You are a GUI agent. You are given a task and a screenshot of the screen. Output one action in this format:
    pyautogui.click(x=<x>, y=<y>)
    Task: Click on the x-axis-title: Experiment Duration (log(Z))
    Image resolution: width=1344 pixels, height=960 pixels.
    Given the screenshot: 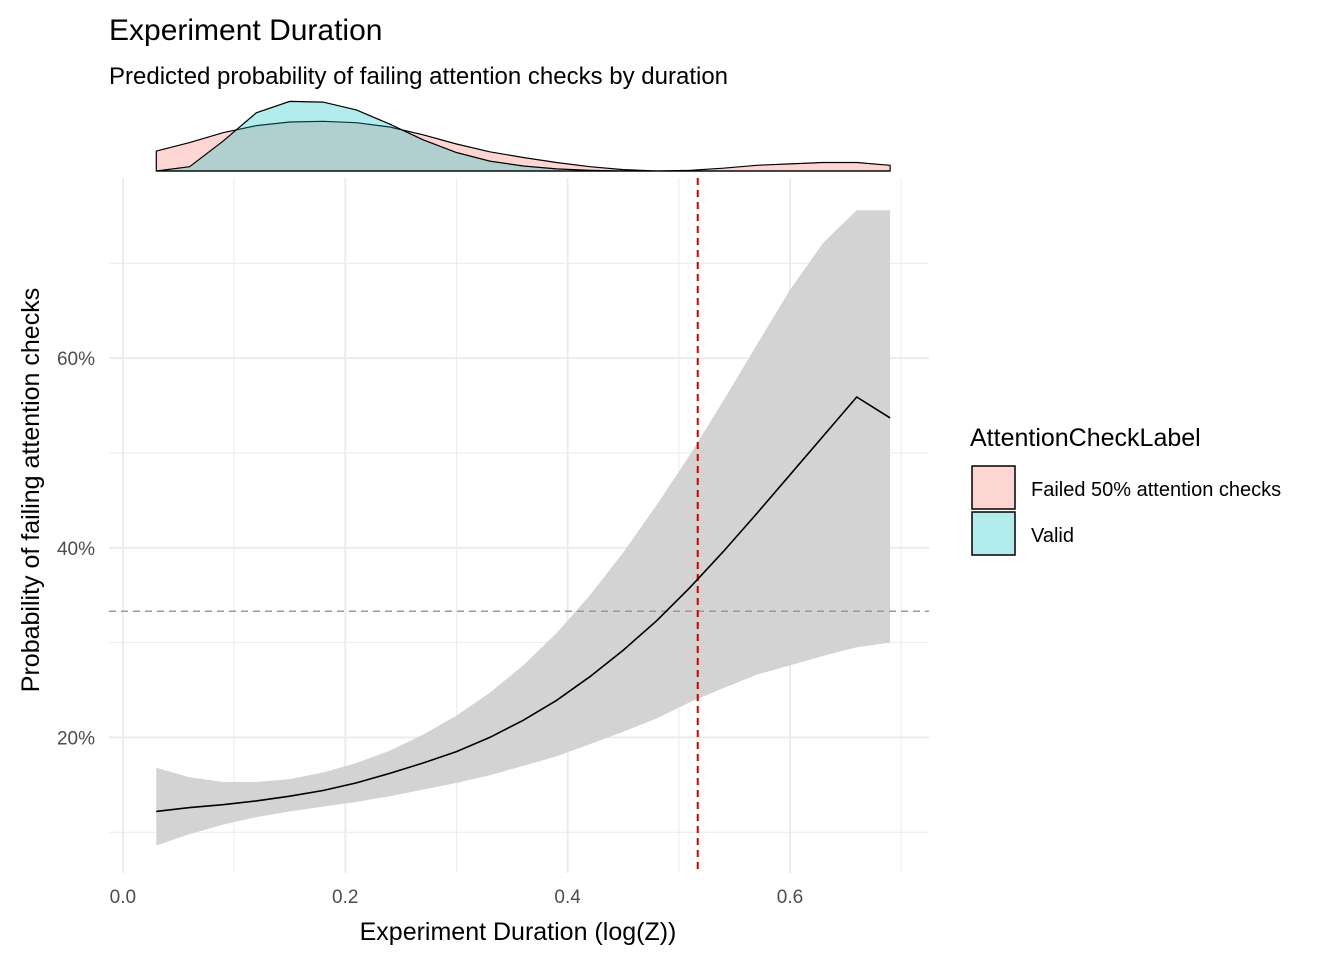 What is the action you would take?
    pyautogui.click(x=518, y=932)
    